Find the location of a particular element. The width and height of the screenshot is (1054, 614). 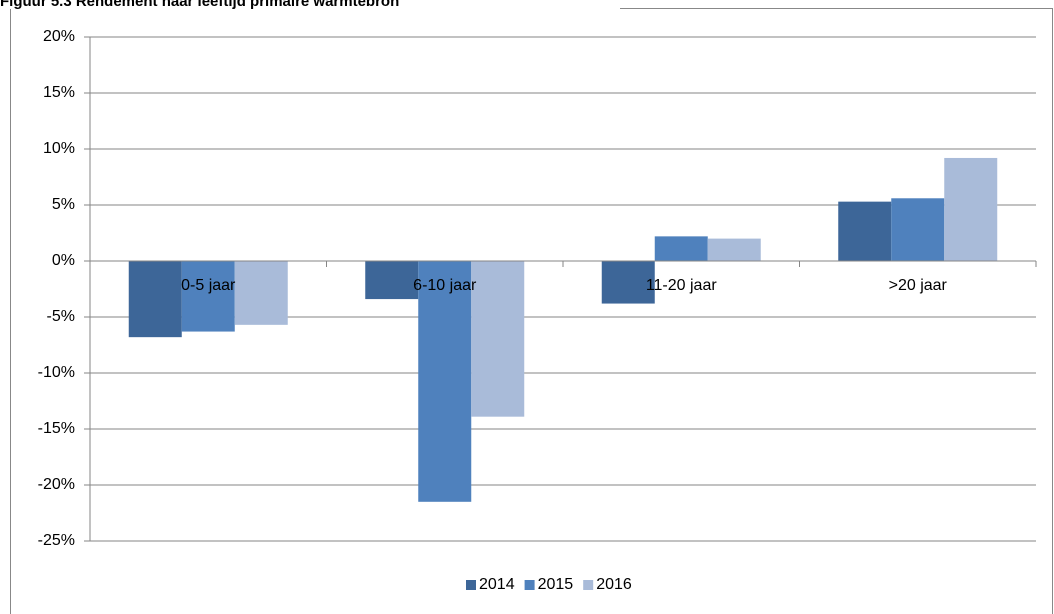

x-tick-label: 0-5 jaar is located at coordinates (208, 285).